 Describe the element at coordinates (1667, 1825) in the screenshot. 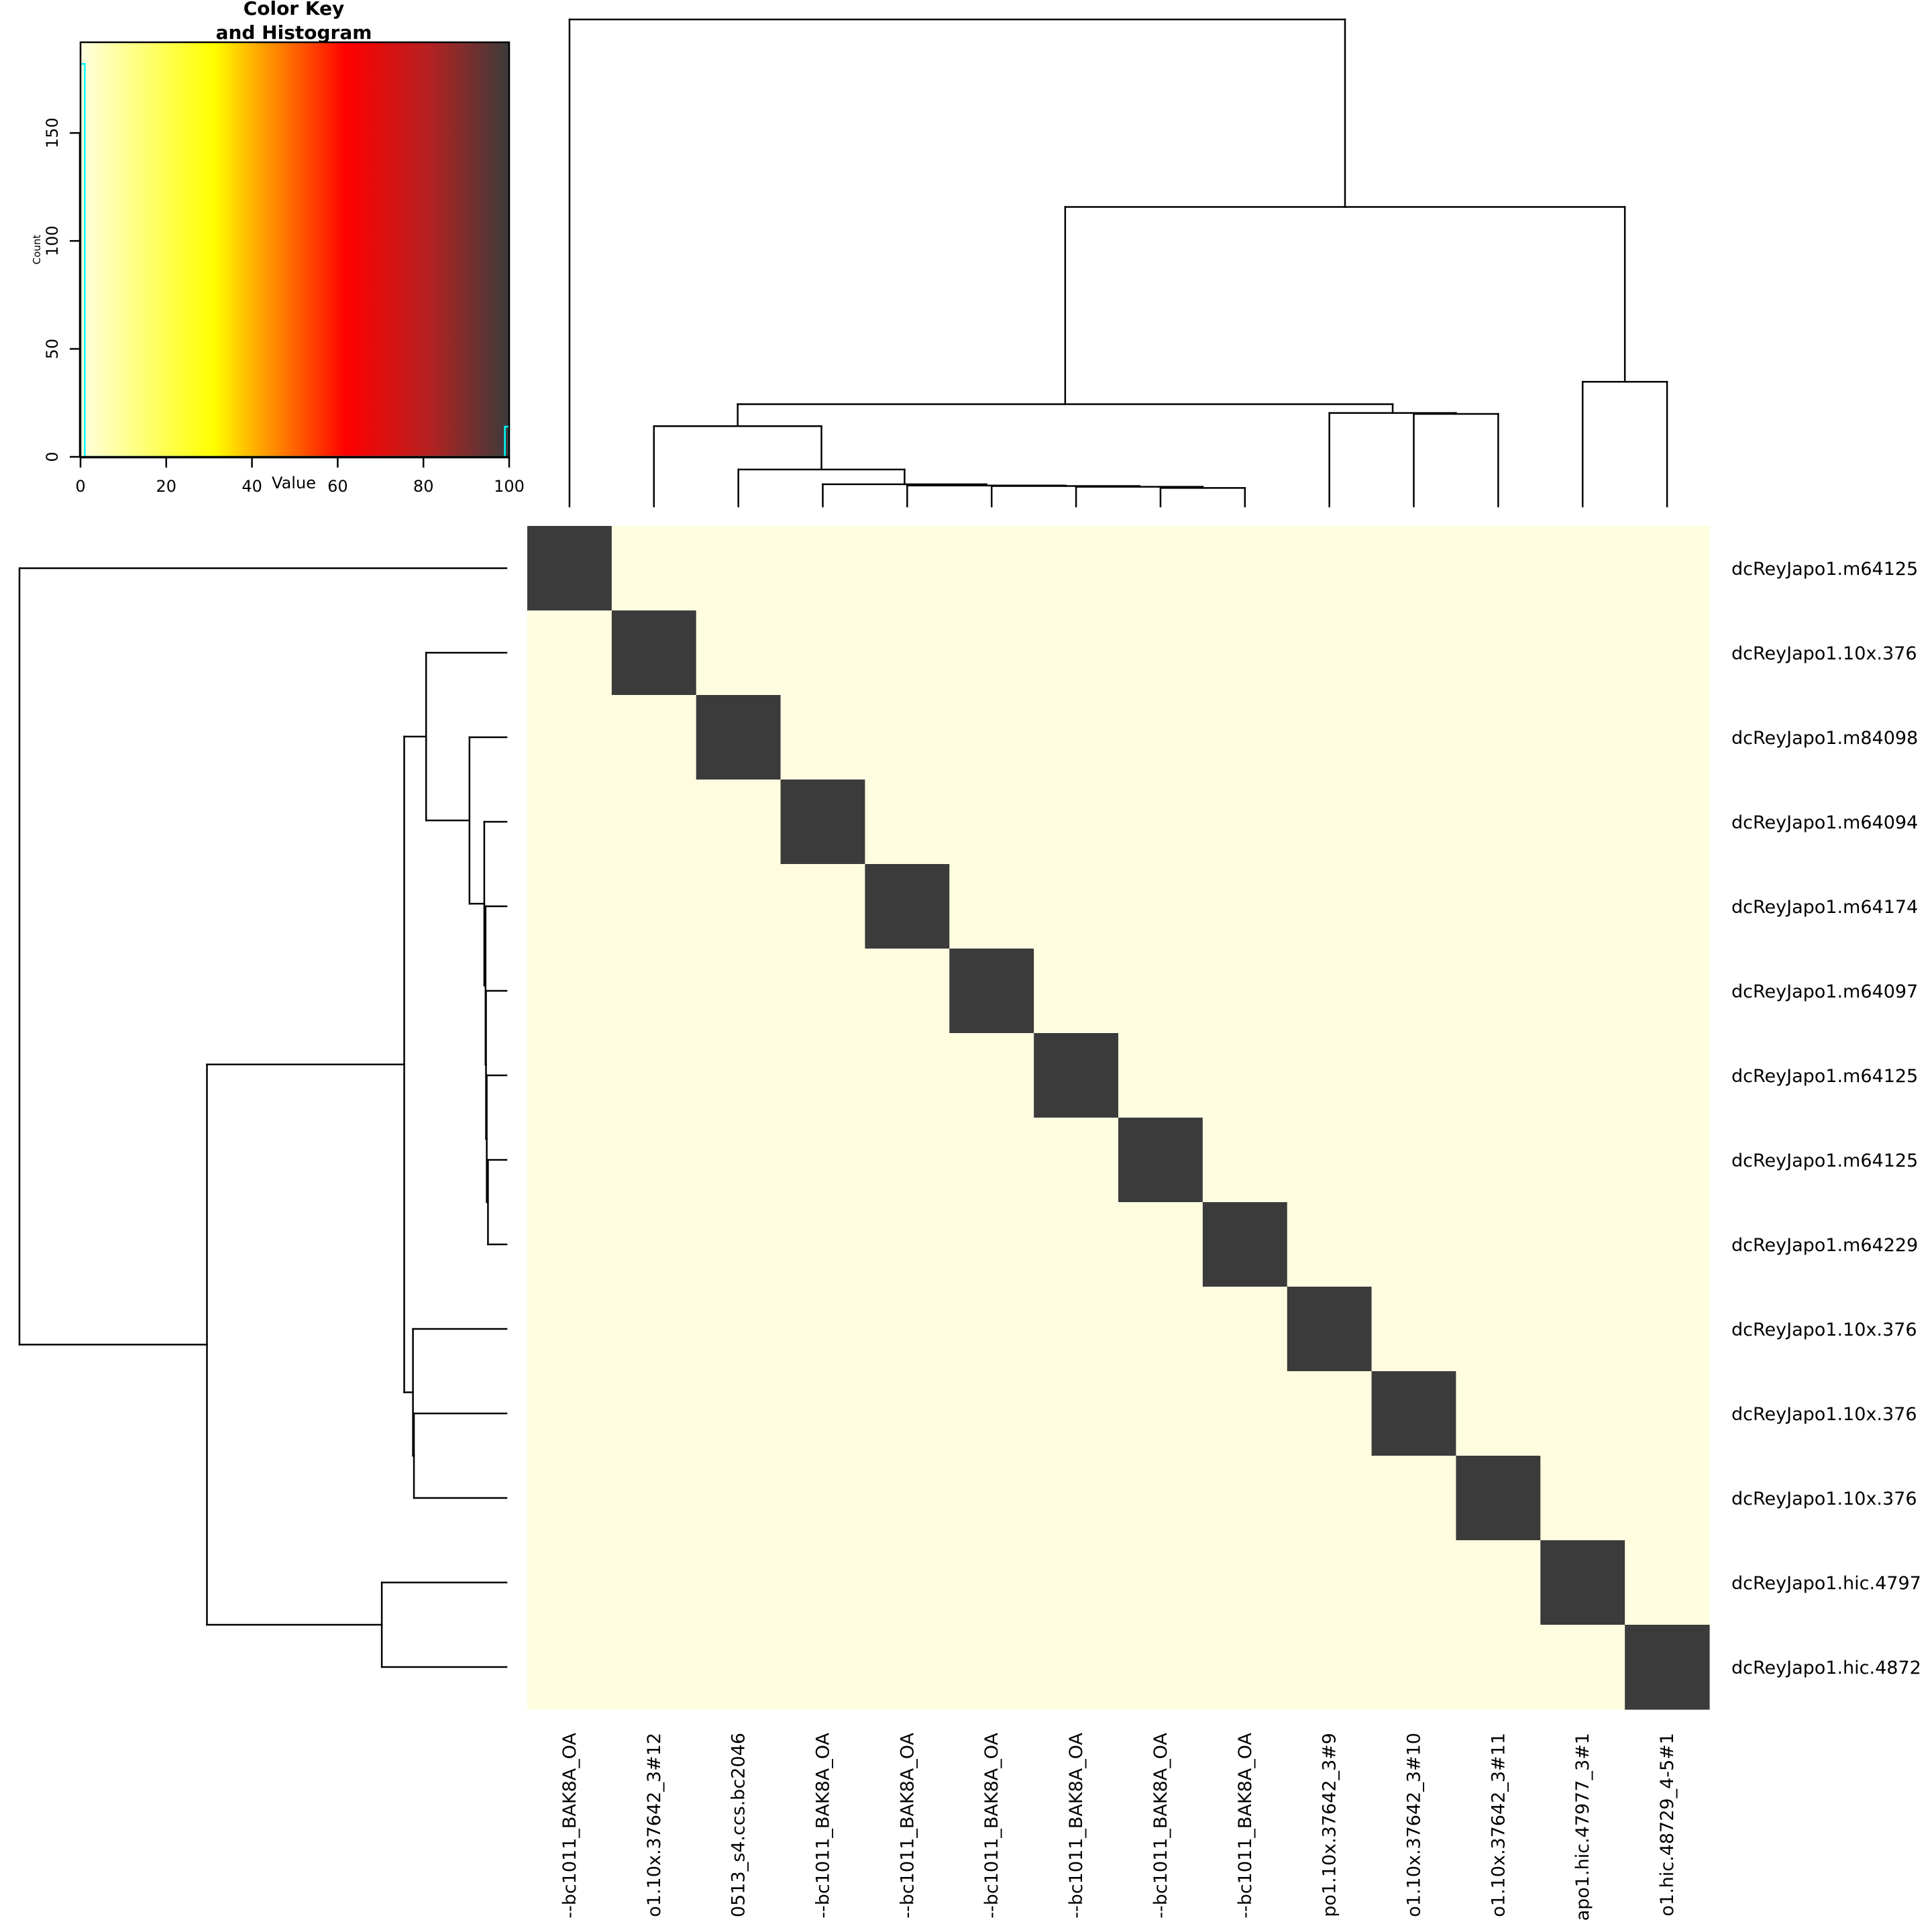

I see `column-label: o1.hic.48729_4-5#1` at that location.